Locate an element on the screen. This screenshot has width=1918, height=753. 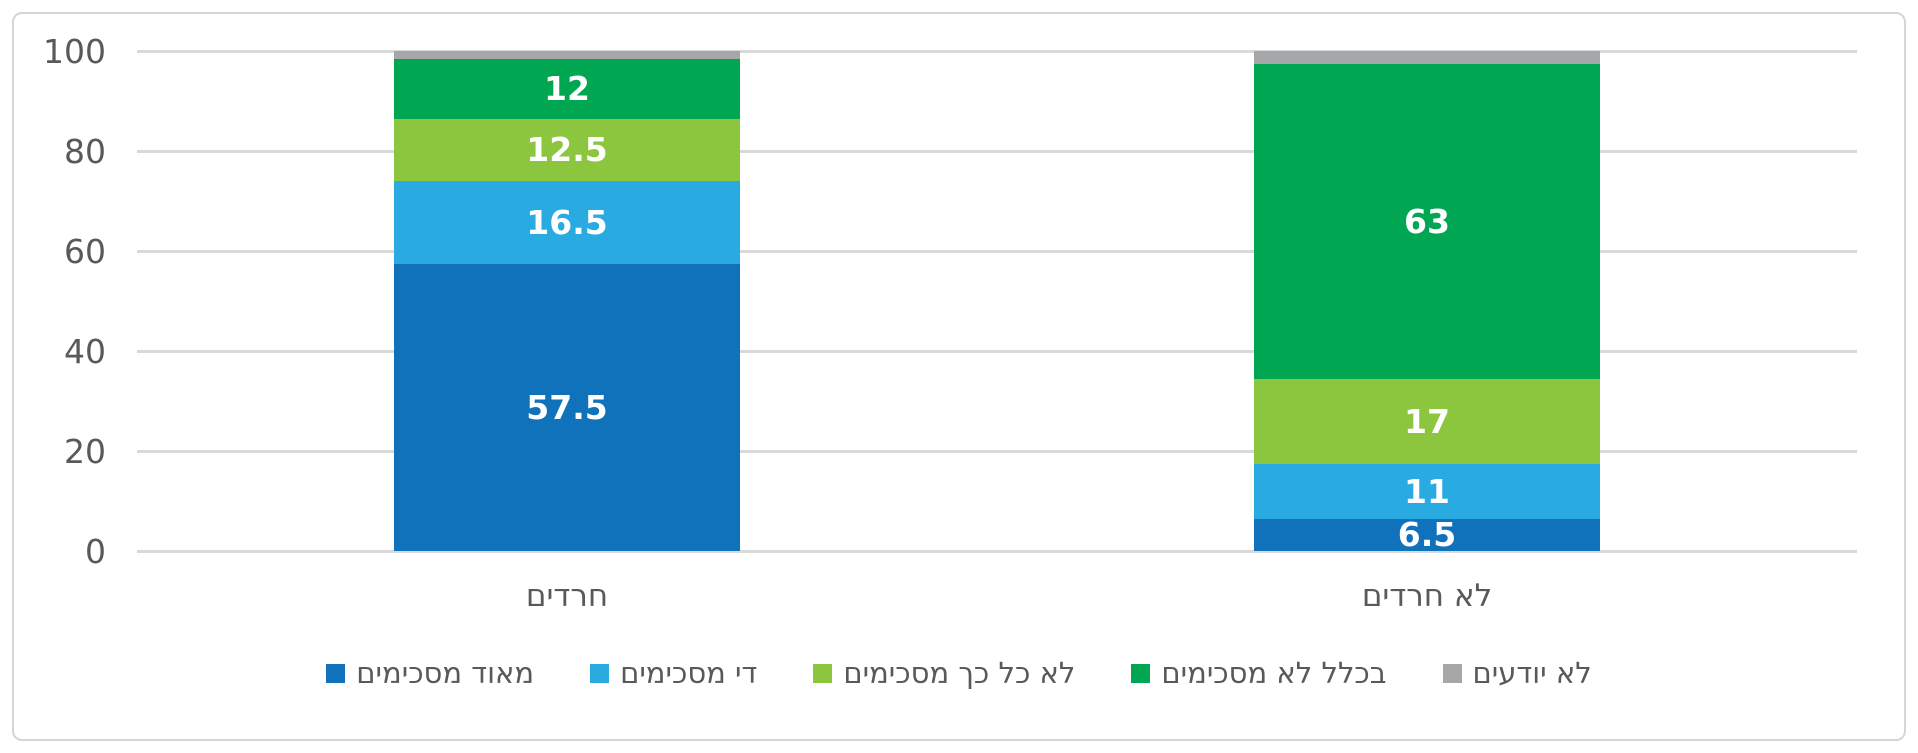
data-label: 16.5 is located at coordinates (567, 222).